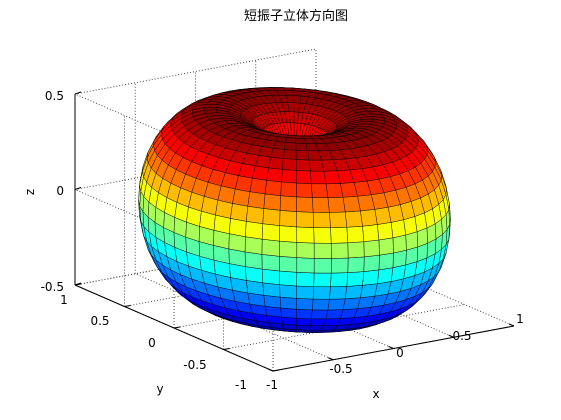  I want to click on x-tick-label: -0.5, so click(340, 369).